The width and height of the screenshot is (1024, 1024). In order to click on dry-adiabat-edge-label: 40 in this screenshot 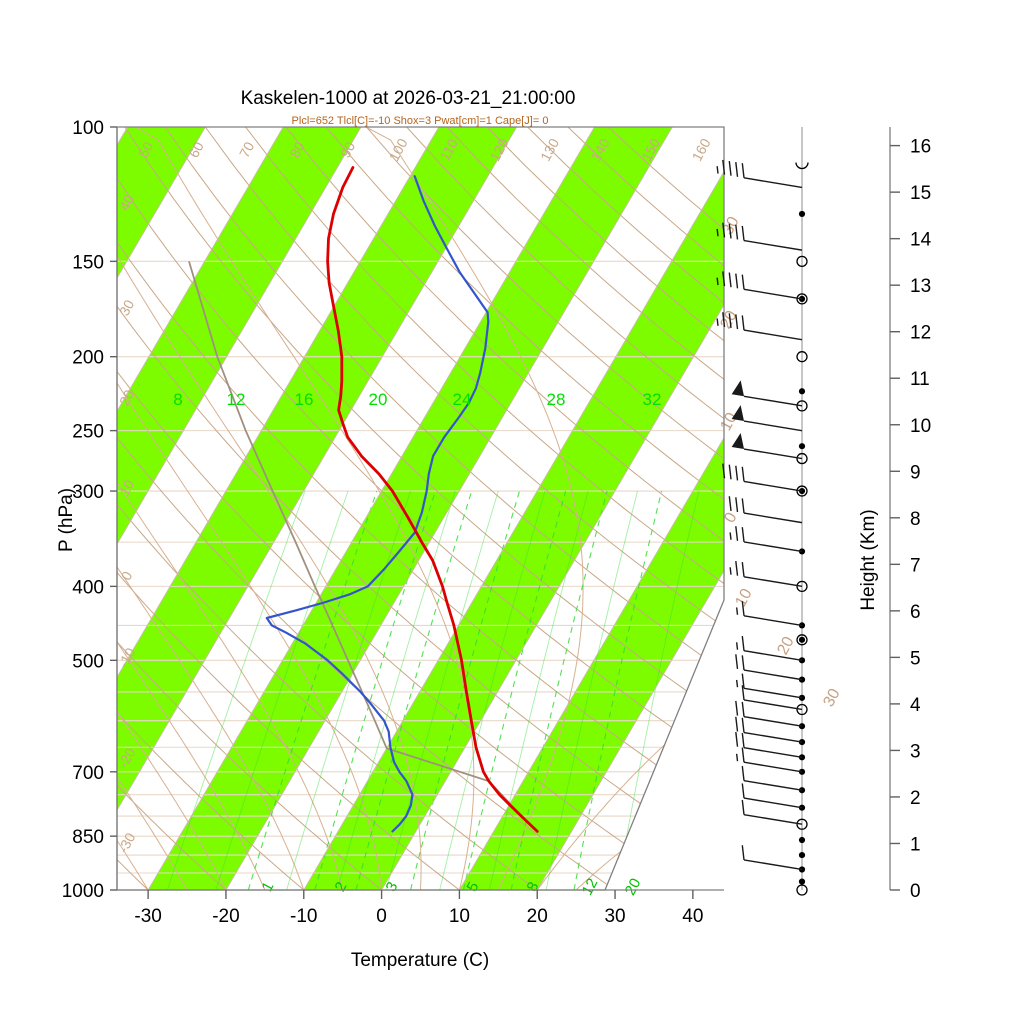, I will do `click(127, 202)`.